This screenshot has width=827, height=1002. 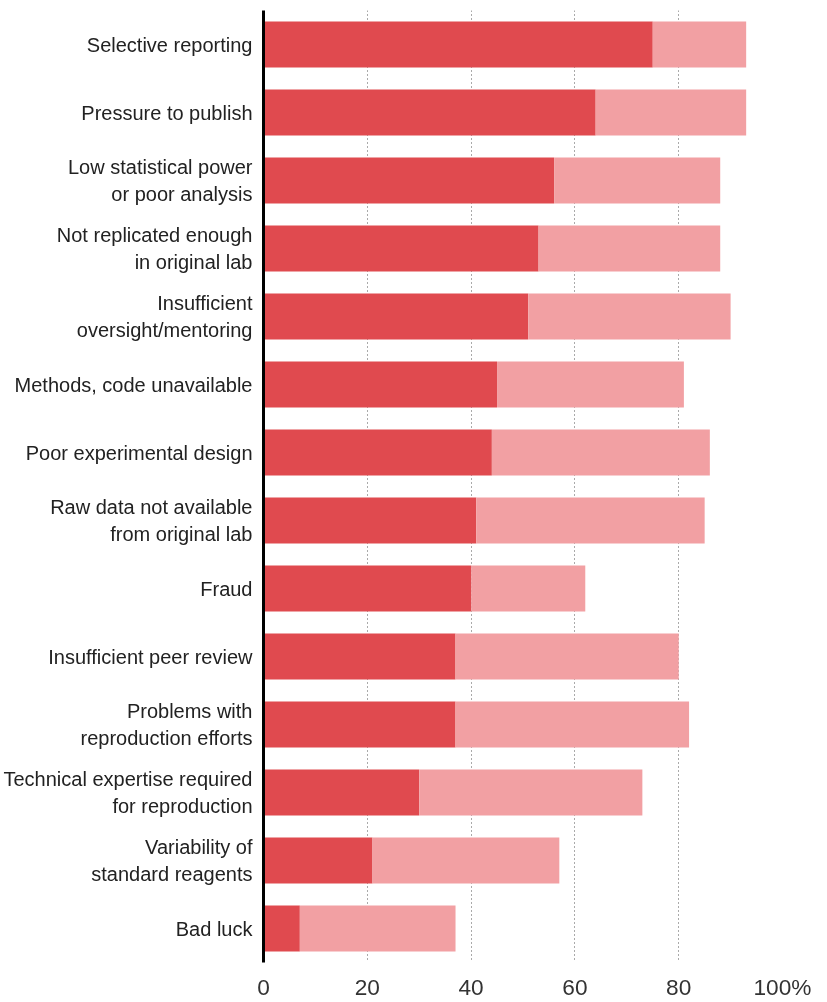 I want to click on y-tick-label: Low statistical power or poor analysis, so click(x=160, y=180).